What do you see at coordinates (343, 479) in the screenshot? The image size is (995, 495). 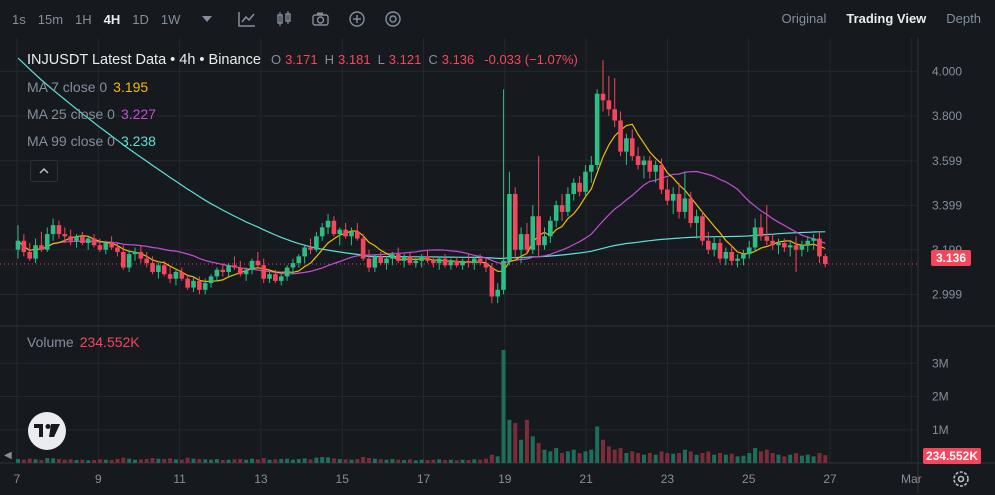 I see `x-tick-label: 15` at bounding box center [343, 479].